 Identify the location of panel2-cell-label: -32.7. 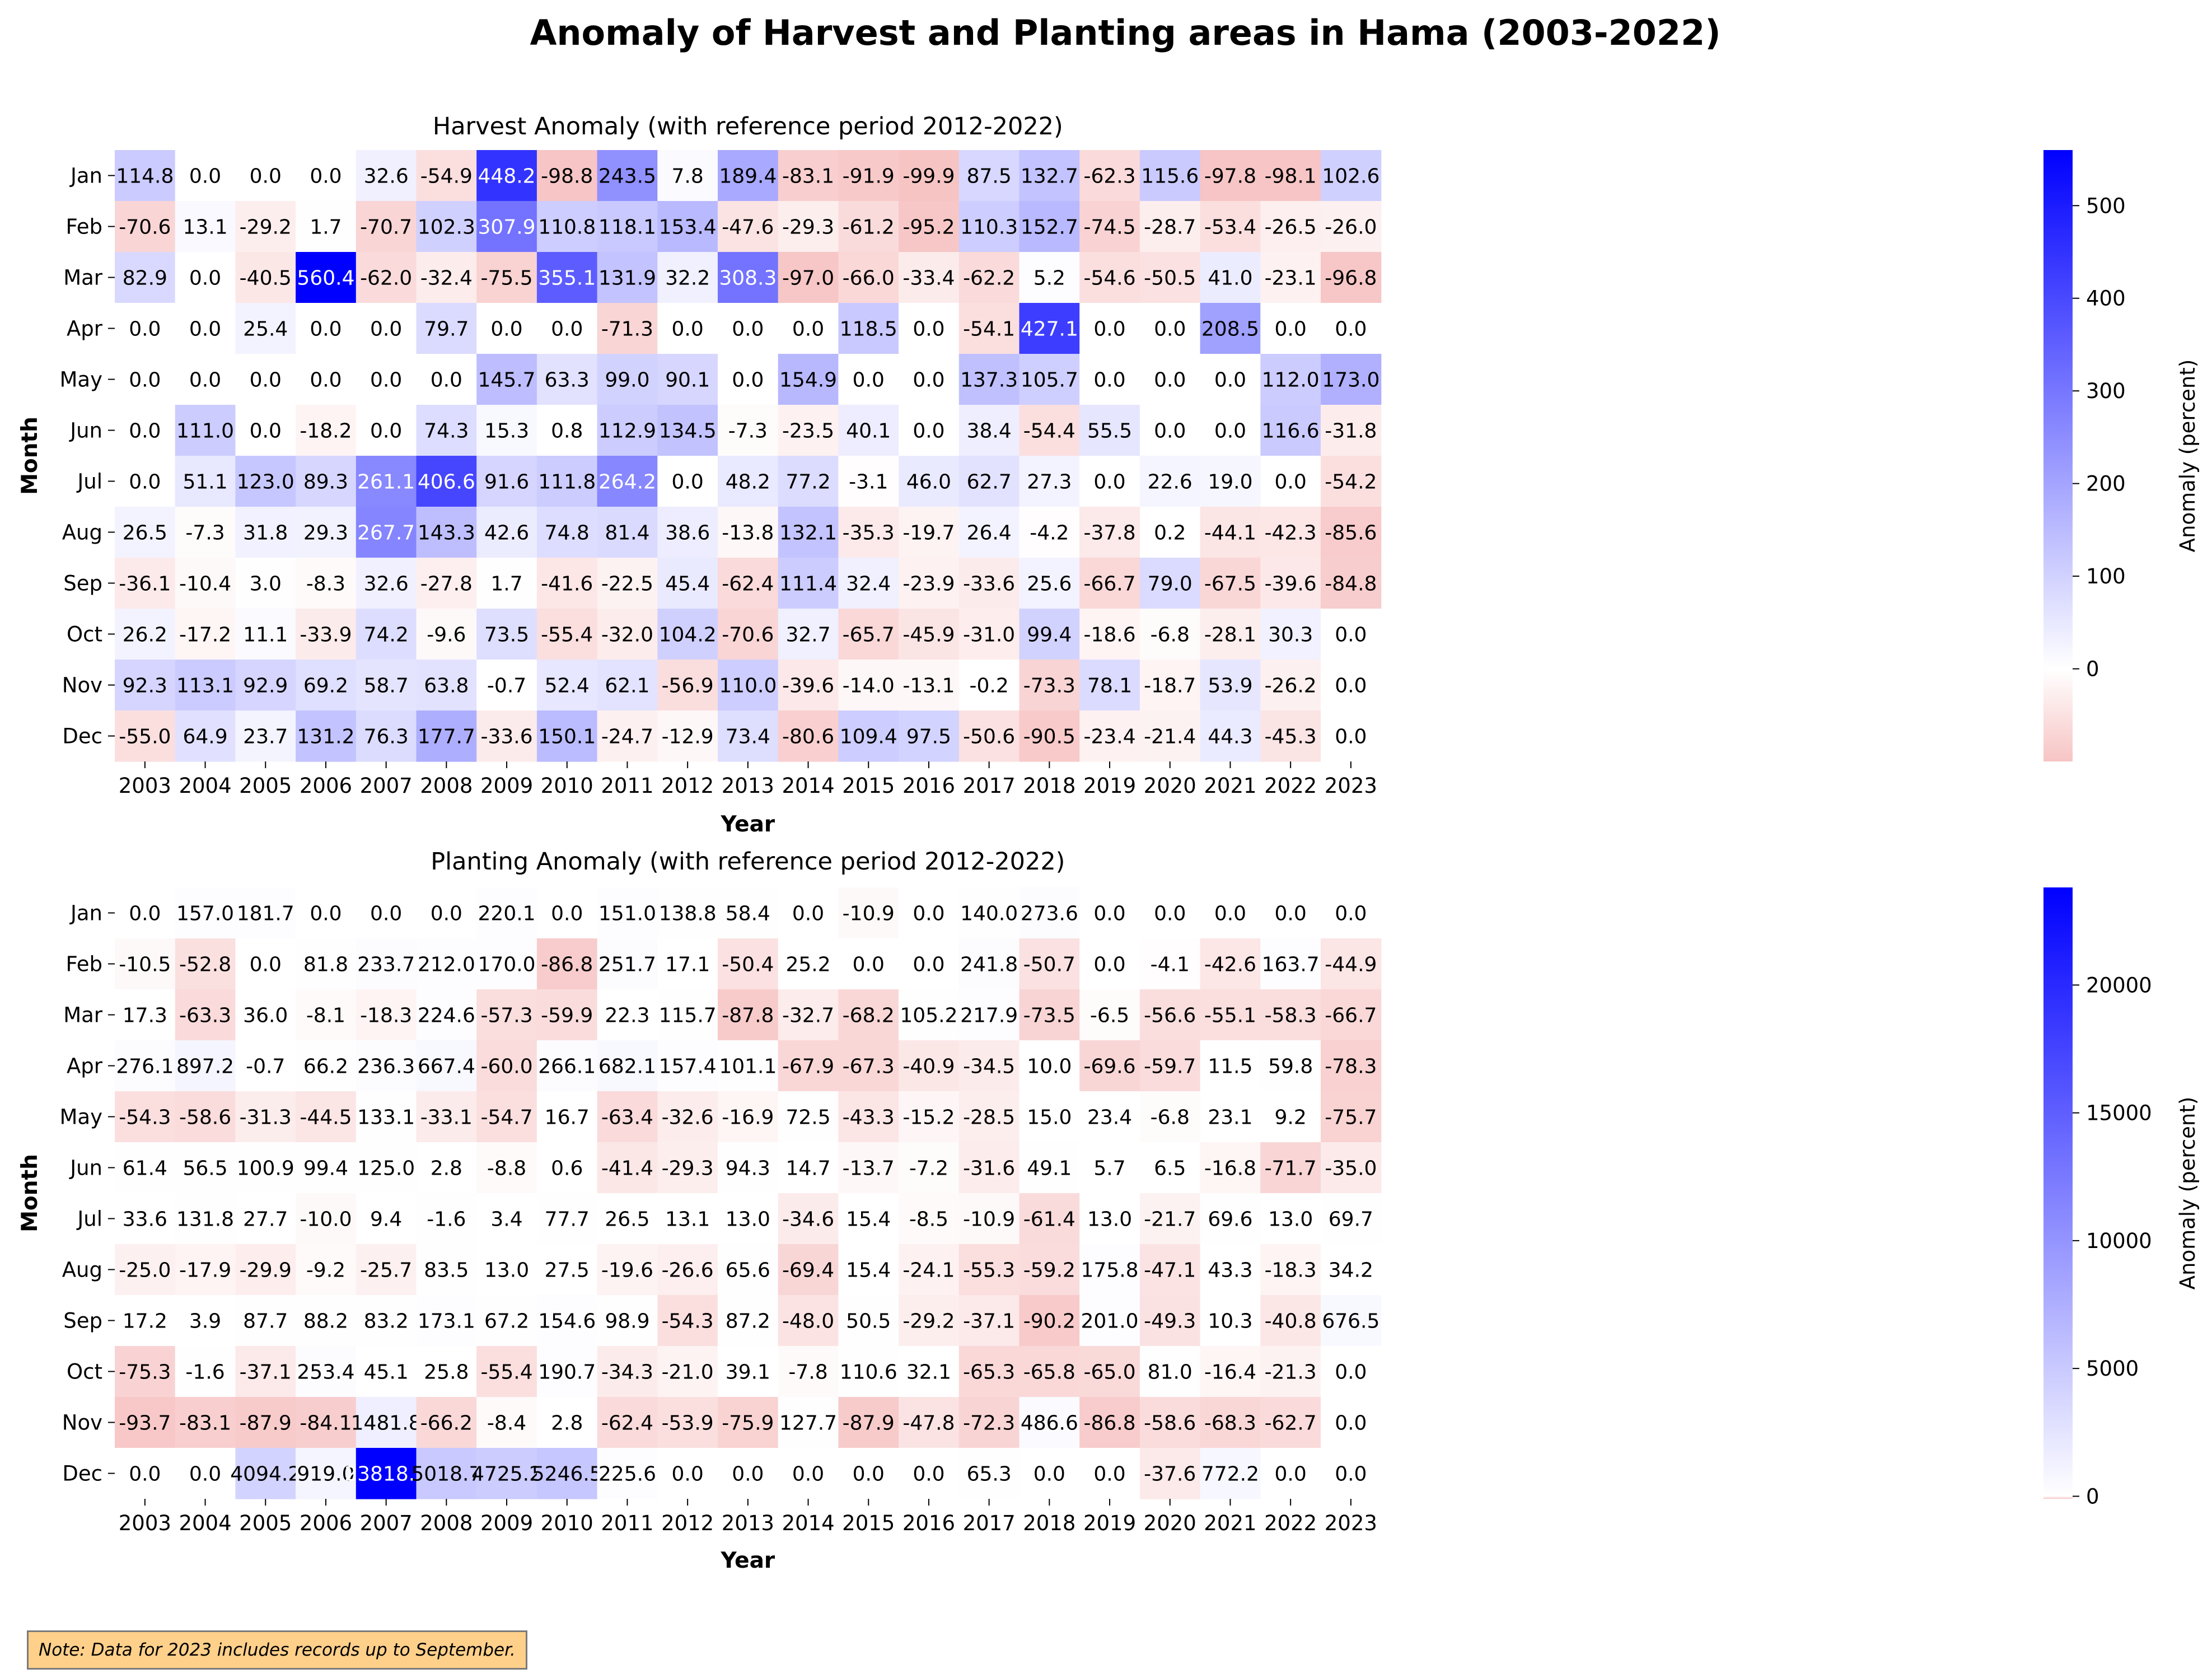
(808, 1016).